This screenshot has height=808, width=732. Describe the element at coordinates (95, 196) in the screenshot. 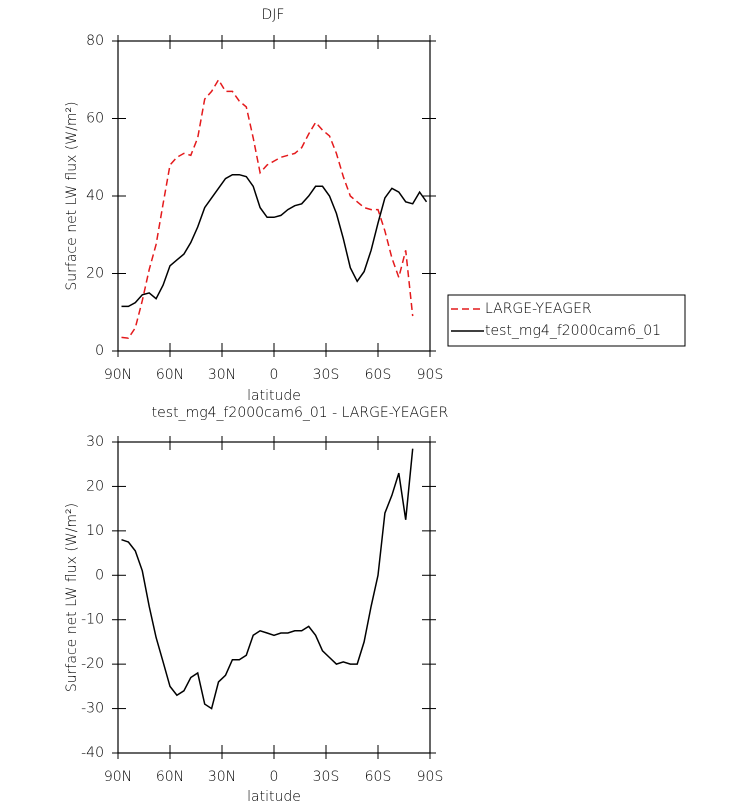

I see `y-tick-label: 40` at that location.